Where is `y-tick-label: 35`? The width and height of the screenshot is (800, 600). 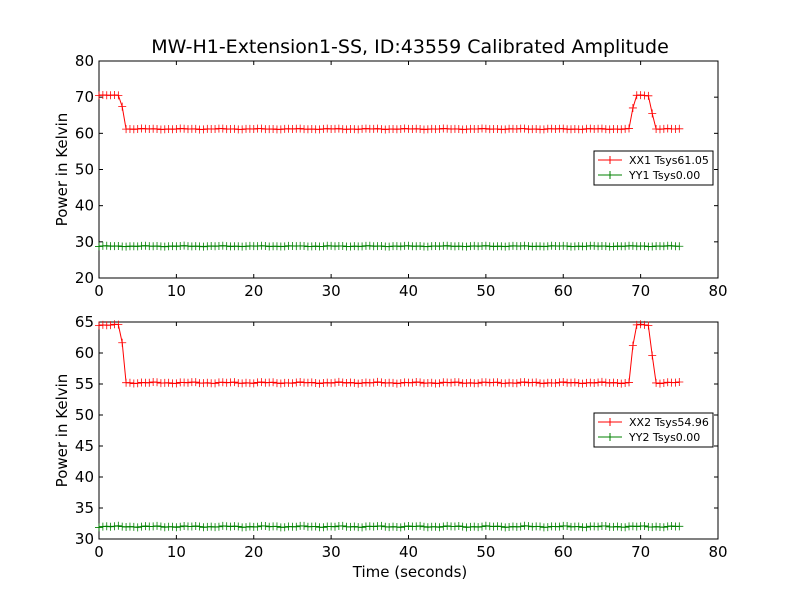
y-tick-label: 35 is located at coordinates (84, 508).